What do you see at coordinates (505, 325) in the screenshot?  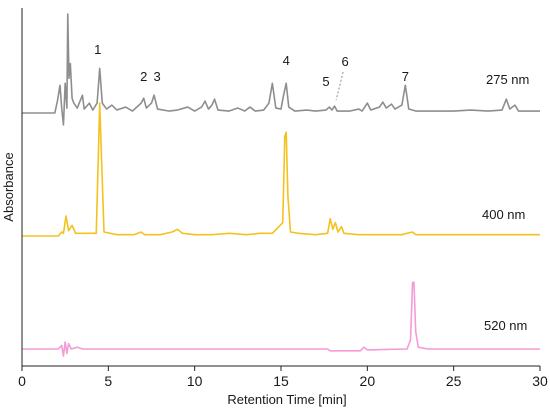 I see `series-label-520-nm: 520 nm` at bounding box center [505, 325].